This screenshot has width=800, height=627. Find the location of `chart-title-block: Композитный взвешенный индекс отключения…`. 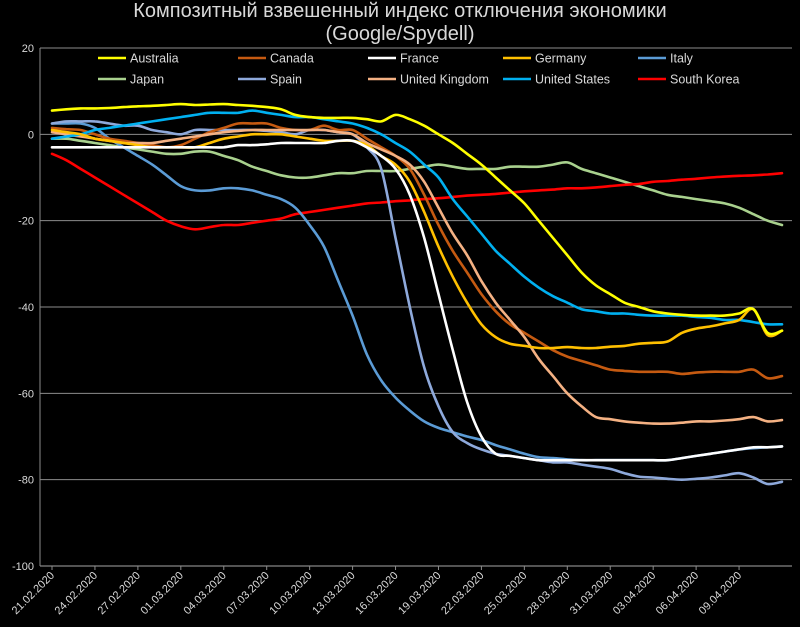

chart-title-block: Композитный взвешенный индекс отключения… is located at coordinates (400, 23).